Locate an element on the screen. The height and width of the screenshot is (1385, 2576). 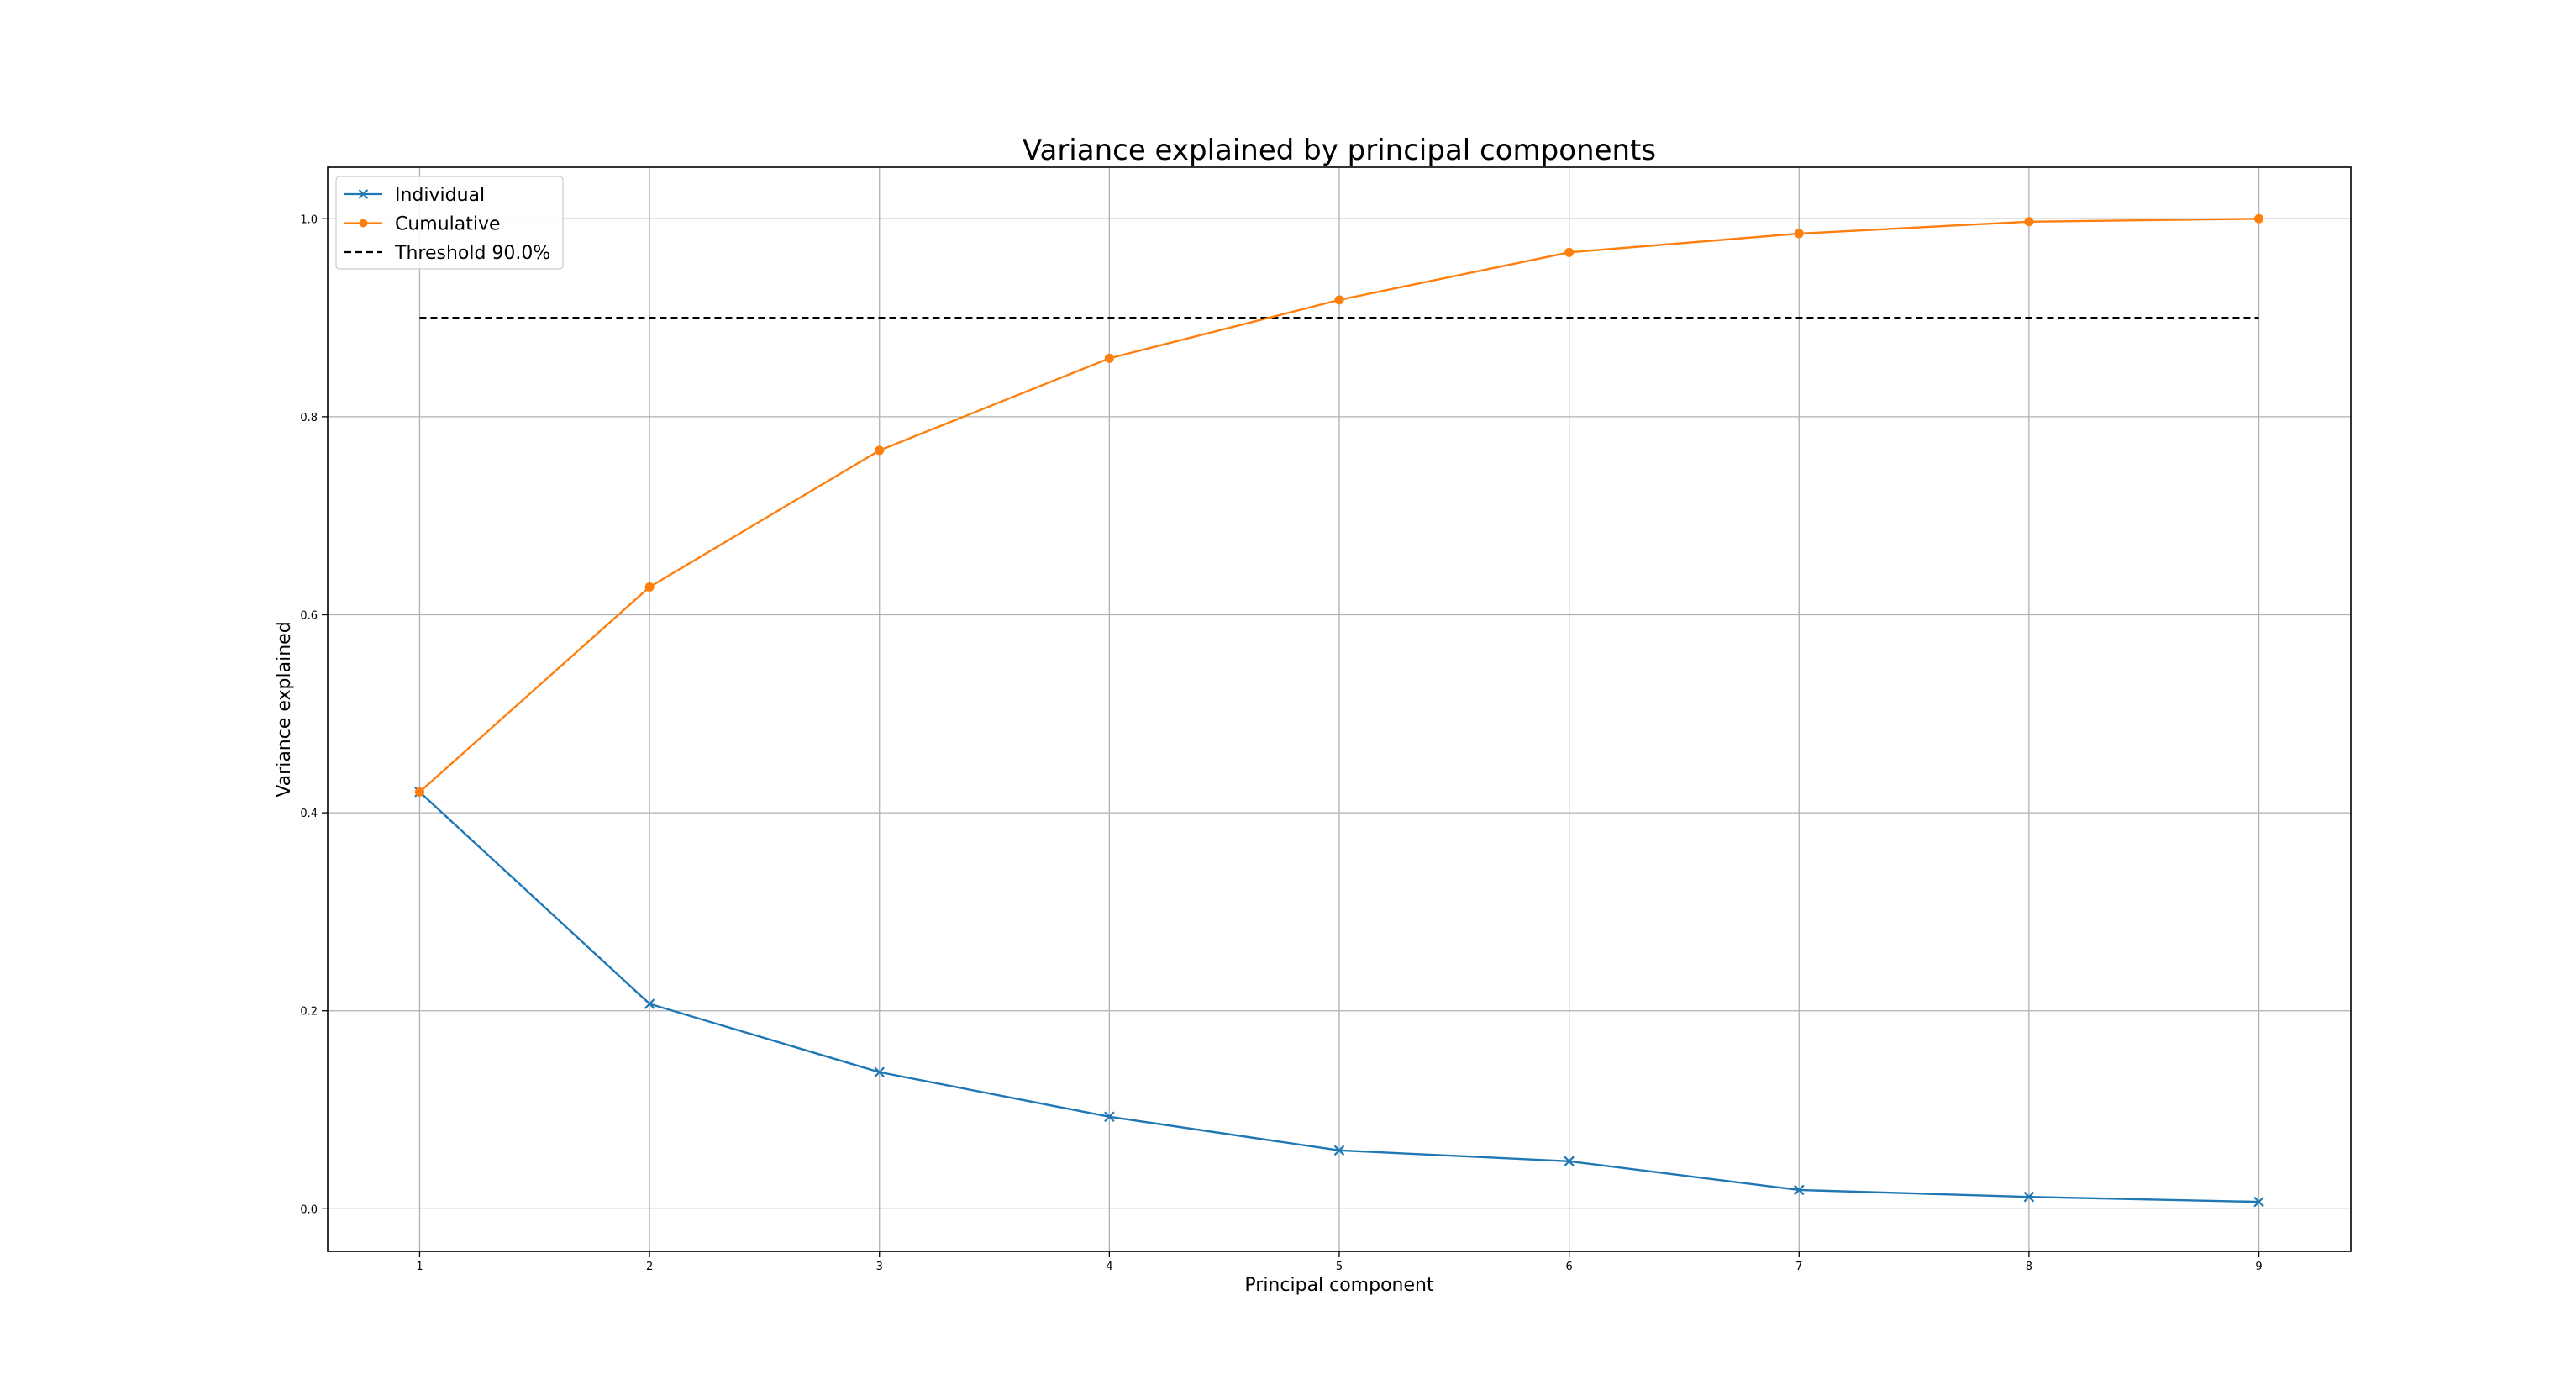
legend-entry: Cumulative is located at coordinates (422, 224).